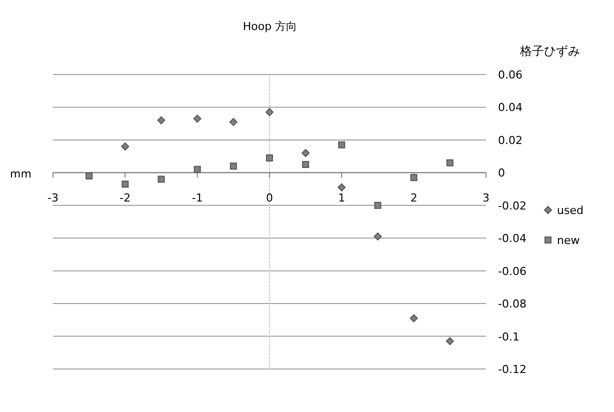 The height and width of the screenshot is (412, 614). Describe the element at coordinates (510, 75) in the screenshot. I see `y-tick-label: 0.06` at that location.